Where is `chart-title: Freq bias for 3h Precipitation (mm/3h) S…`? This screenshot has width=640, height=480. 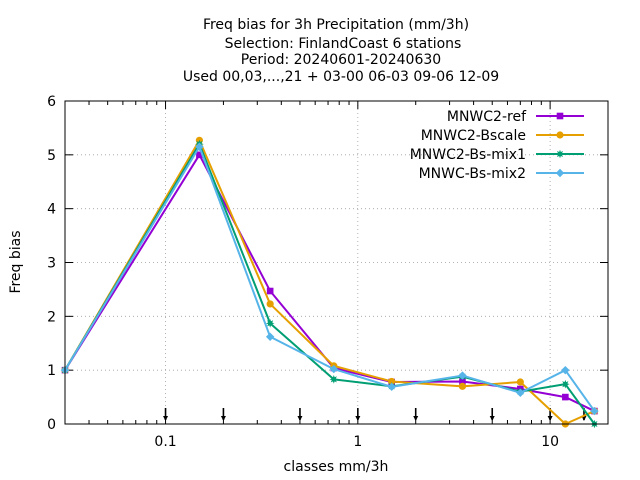 chart-title: Freq bias for 3h Precipitation (mm/3h) S… is located at coordinates (341, 51).